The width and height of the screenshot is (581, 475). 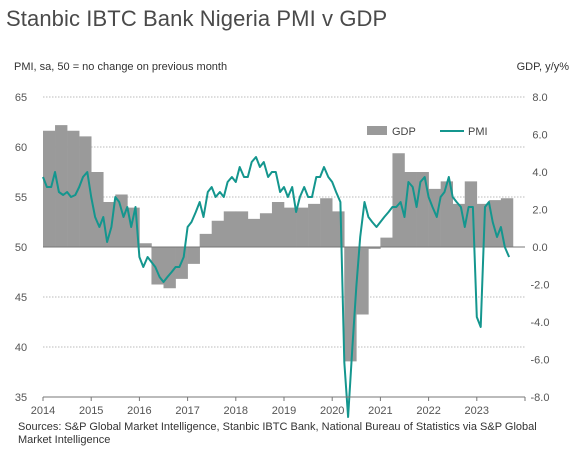 I want to click on right-tick-label: 6.0, so click(x=539, y=136).